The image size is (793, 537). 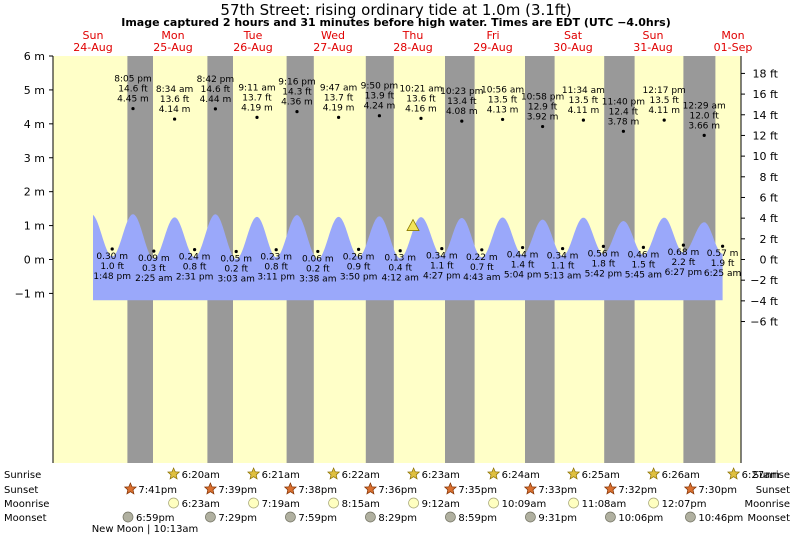 I want to click on high-tide-time: 9:16 pm, so click(x=297, y=83).